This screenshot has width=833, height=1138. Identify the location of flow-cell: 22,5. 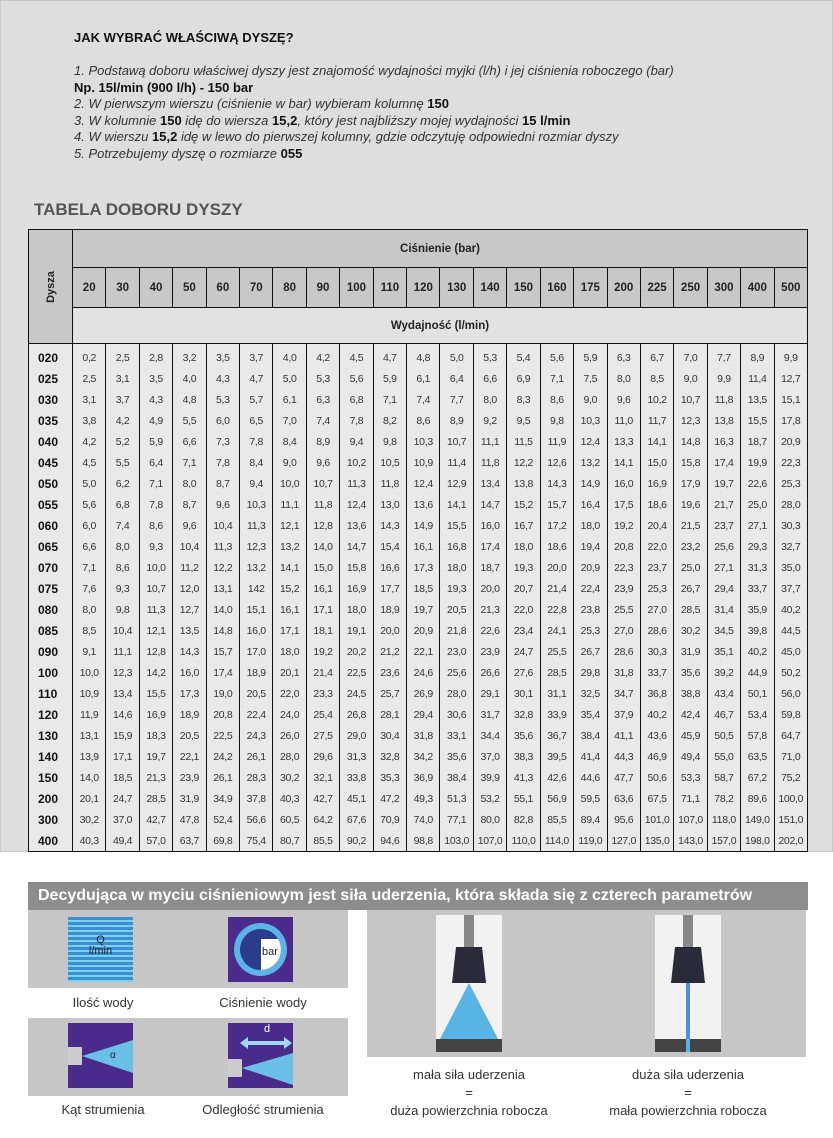
(223, 736).